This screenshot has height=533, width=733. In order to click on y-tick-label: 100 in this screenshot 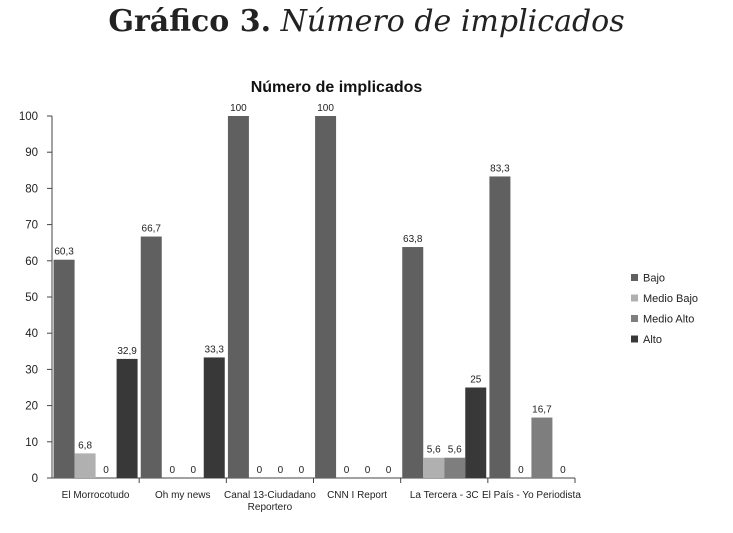, I will do `click(28, 117)`.